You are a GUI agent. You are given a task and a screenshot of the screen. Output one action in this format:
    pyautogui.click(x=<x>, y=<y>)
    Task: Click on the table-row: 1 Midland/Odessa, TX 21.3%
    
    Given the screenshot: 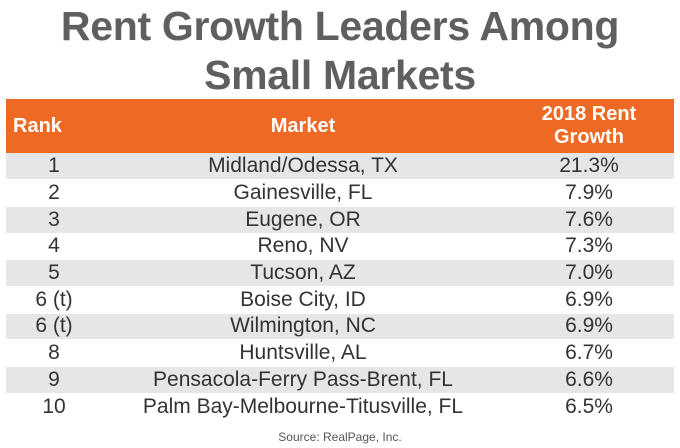 What is the action you would take?
    pyautogui.click(x=340, y=167)
    